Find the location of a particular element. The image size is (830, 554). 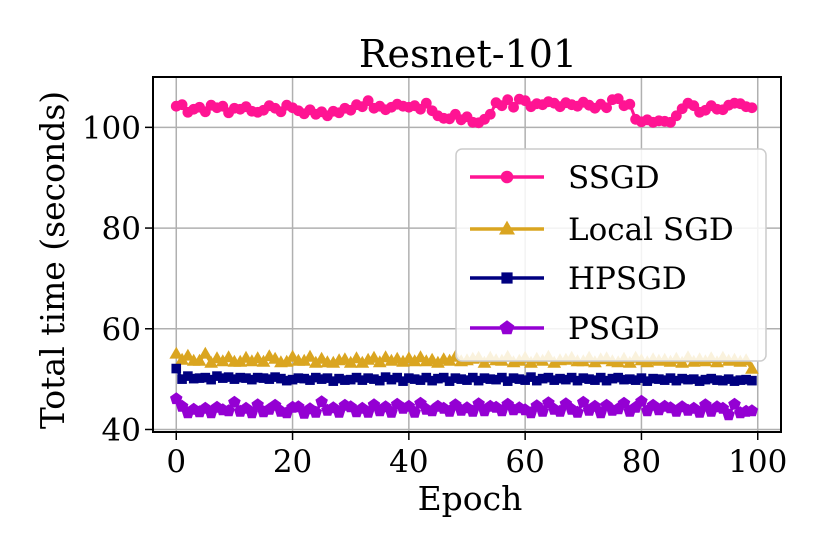

legend-item: Local SGD is located at coordinates (602, 230).